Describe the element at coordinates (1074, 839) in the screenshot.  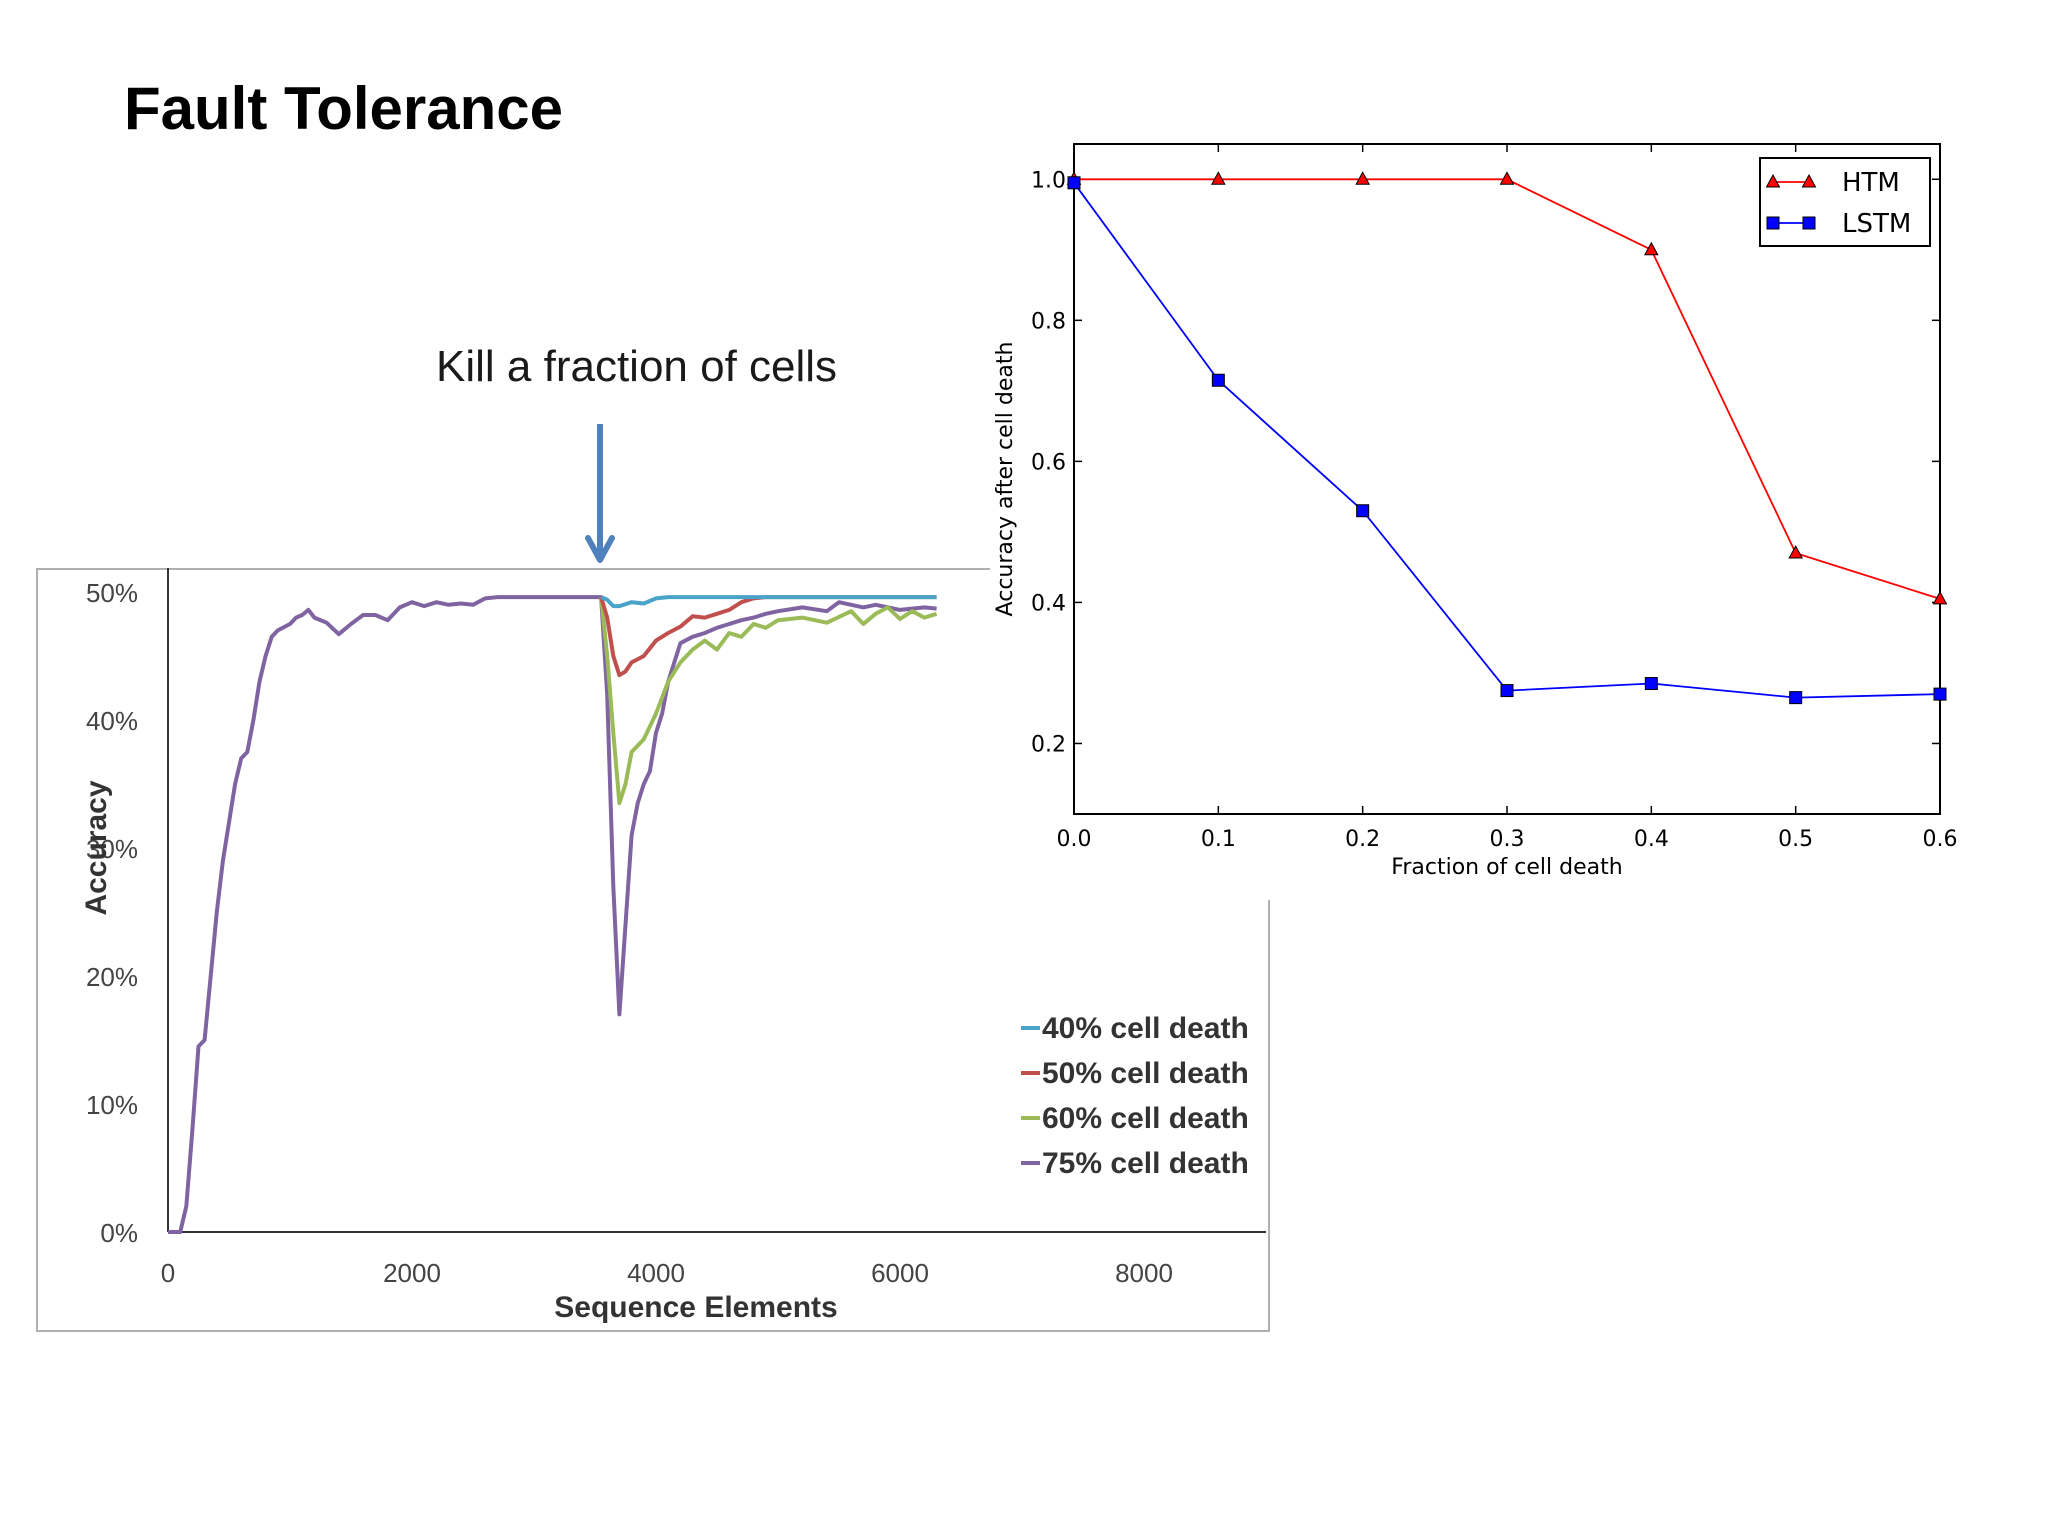
I see `right-x-tick-label: 0.0` at that location.